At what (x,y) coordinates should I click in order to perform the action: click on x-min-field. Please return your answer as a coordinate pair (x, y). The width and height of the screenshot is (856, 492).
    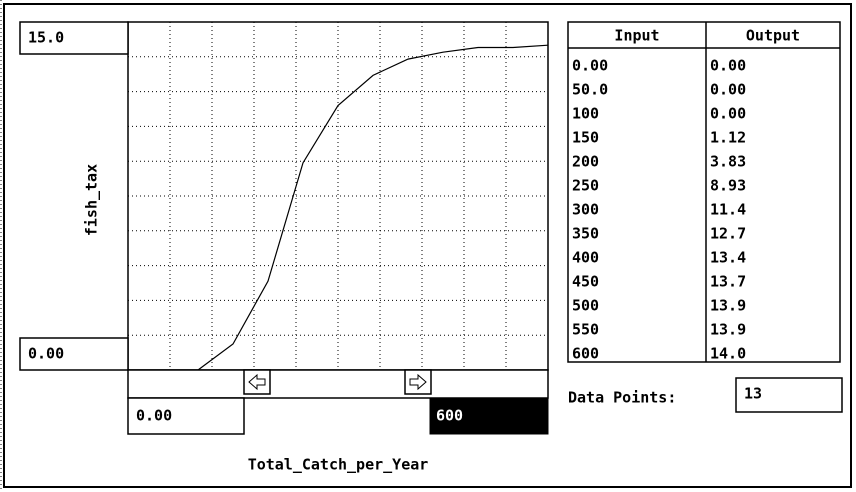
    Looking at the image, I should click on (186, 416).